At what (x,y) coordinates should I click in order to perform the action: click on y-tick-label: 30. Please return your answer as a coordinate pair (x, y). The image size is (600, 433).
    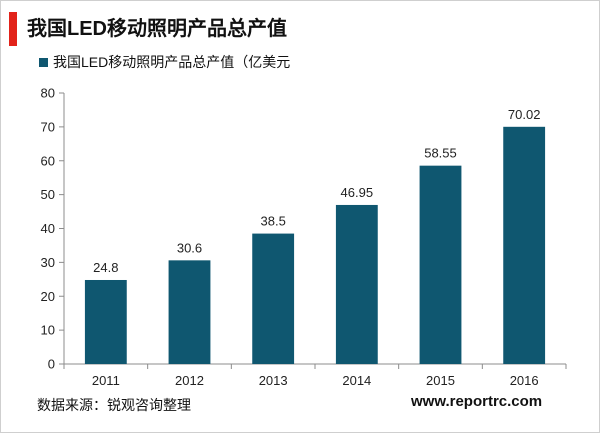
    Looking at the image, I should click on (48, 262).